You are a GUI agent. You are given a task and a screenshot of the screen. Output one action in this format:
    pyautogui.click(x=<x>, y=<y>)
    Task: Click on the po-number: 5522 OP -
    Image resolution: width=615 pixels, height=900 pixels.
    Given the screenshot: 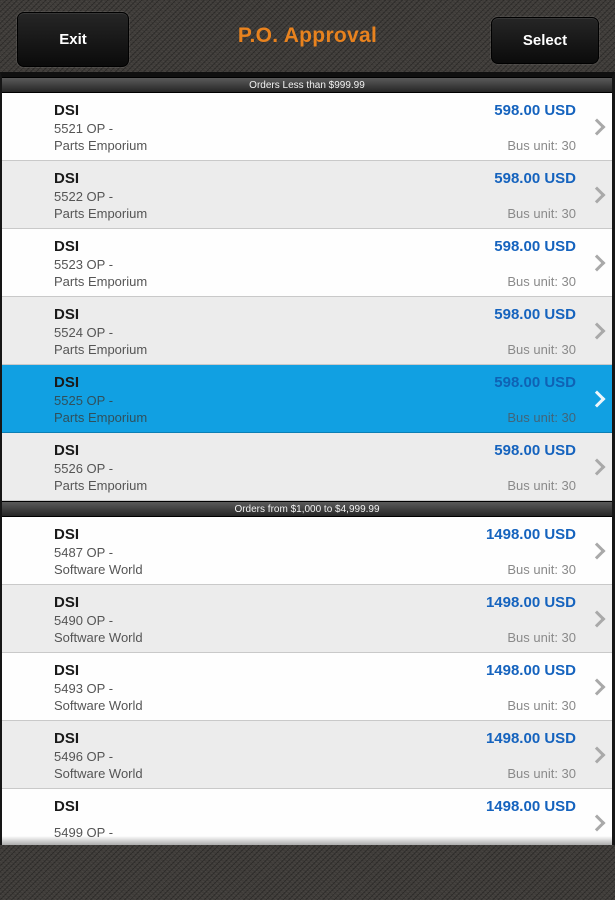 What is the action you would take?
    pyautogui.click(x=84, y=196)
    